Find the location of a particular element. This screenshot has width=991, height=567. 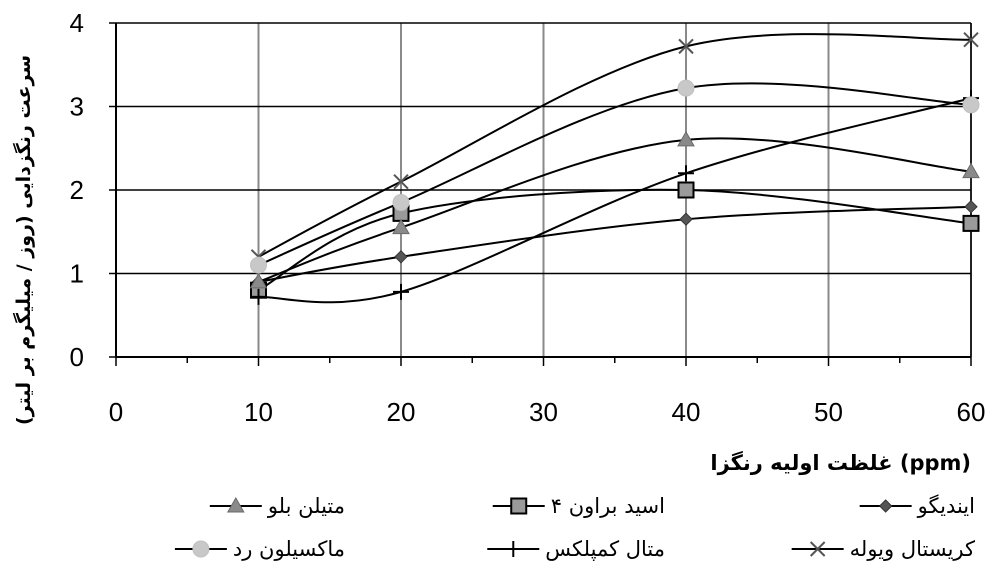

y-tick-label: 0 is located at coordinates (77, 357).